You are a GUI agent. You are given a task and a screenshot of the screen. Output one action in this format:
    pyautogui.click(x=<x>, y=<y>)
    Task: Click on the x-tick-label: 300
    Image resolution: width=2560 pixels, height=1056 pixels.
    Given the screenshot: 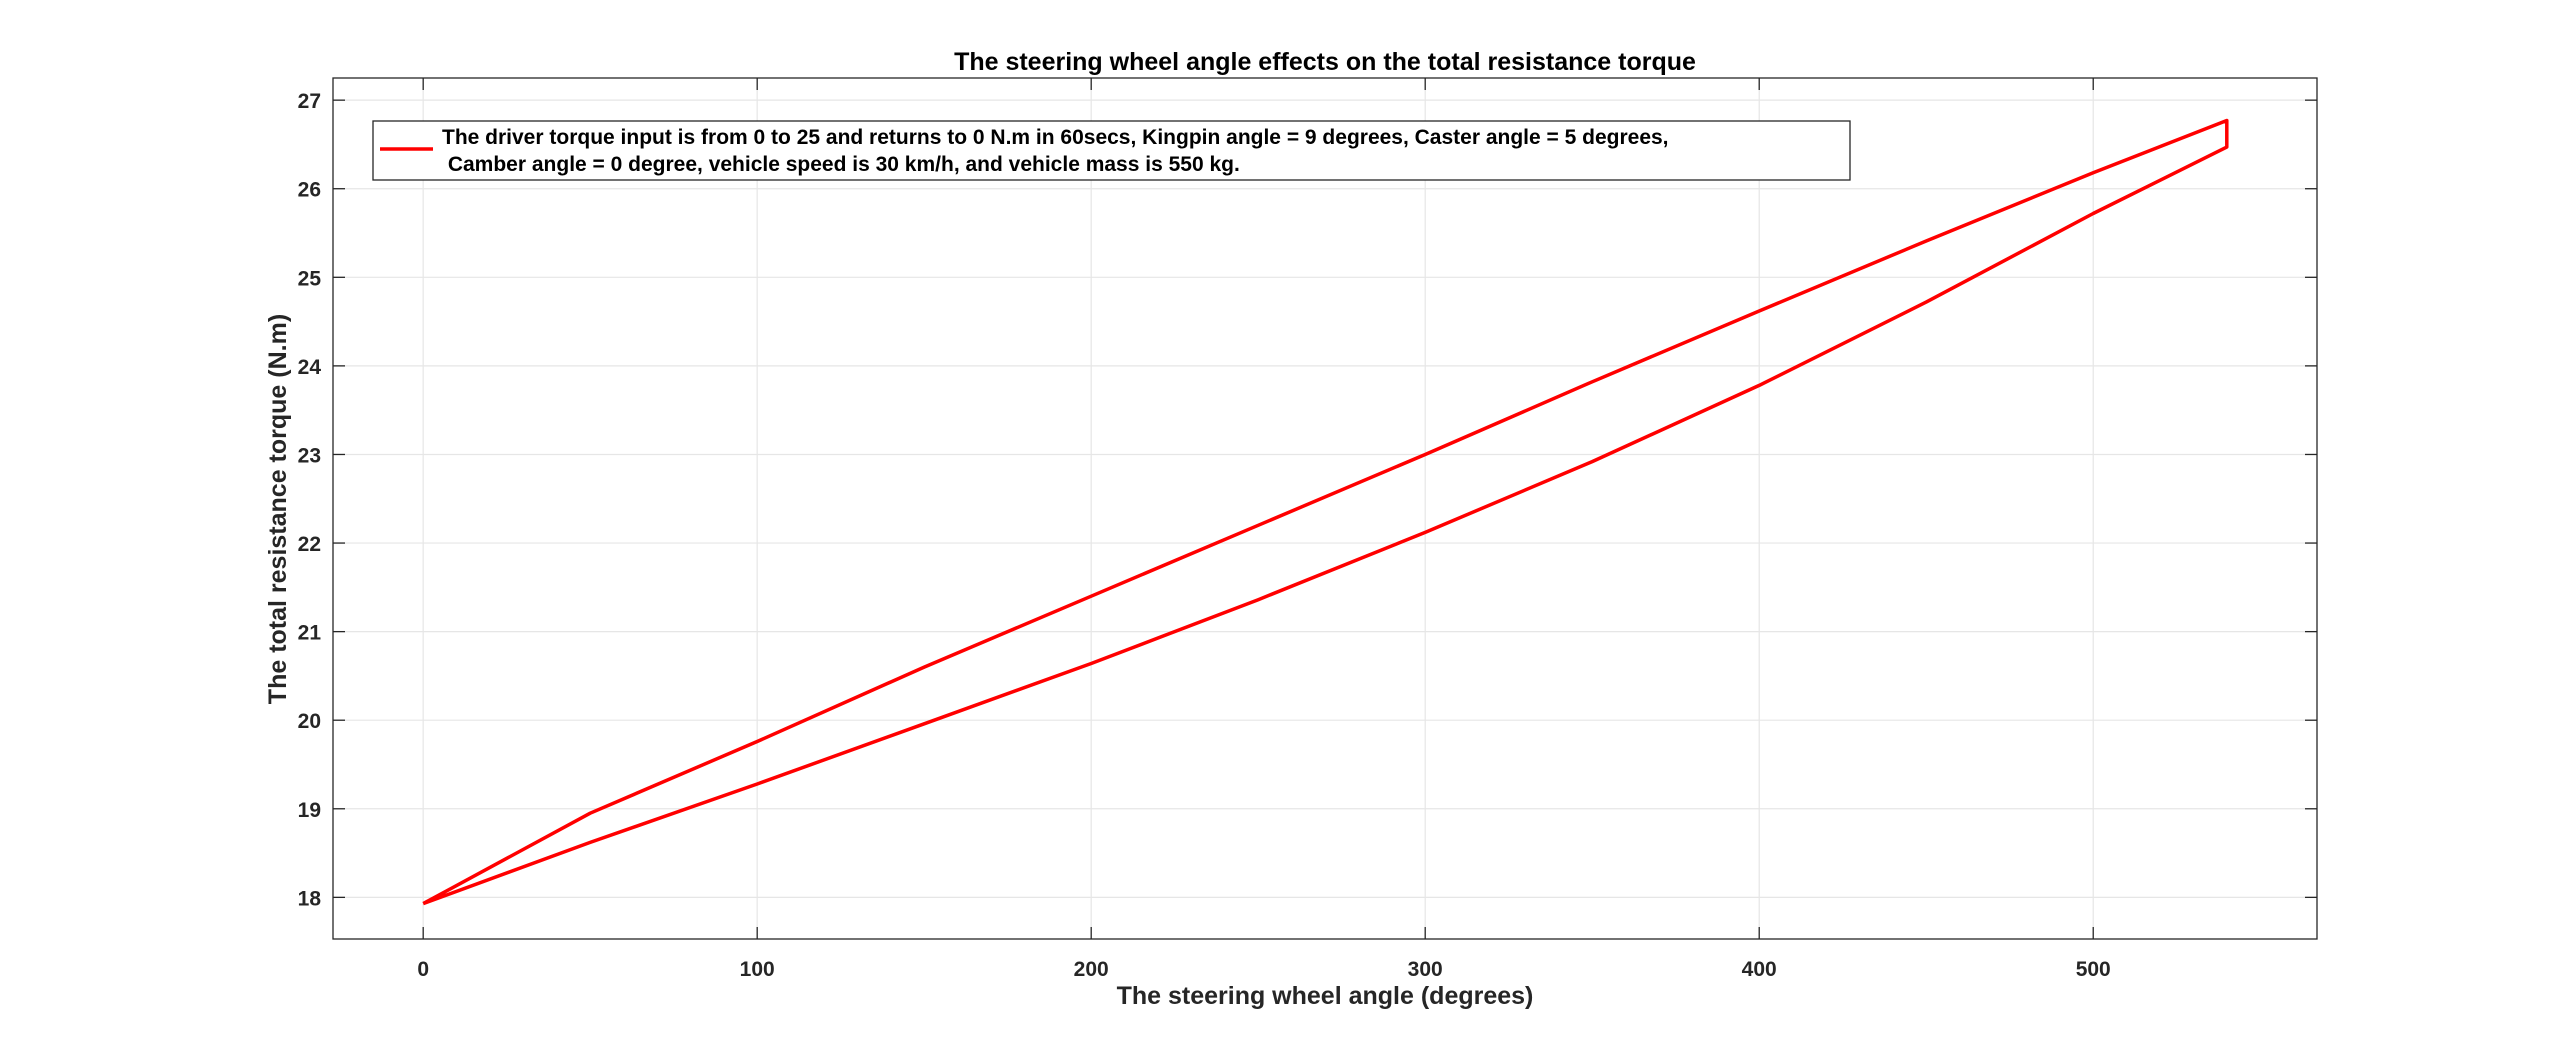 What is the action you would take?
    pyautogui.click(x=1425, y=969)
    